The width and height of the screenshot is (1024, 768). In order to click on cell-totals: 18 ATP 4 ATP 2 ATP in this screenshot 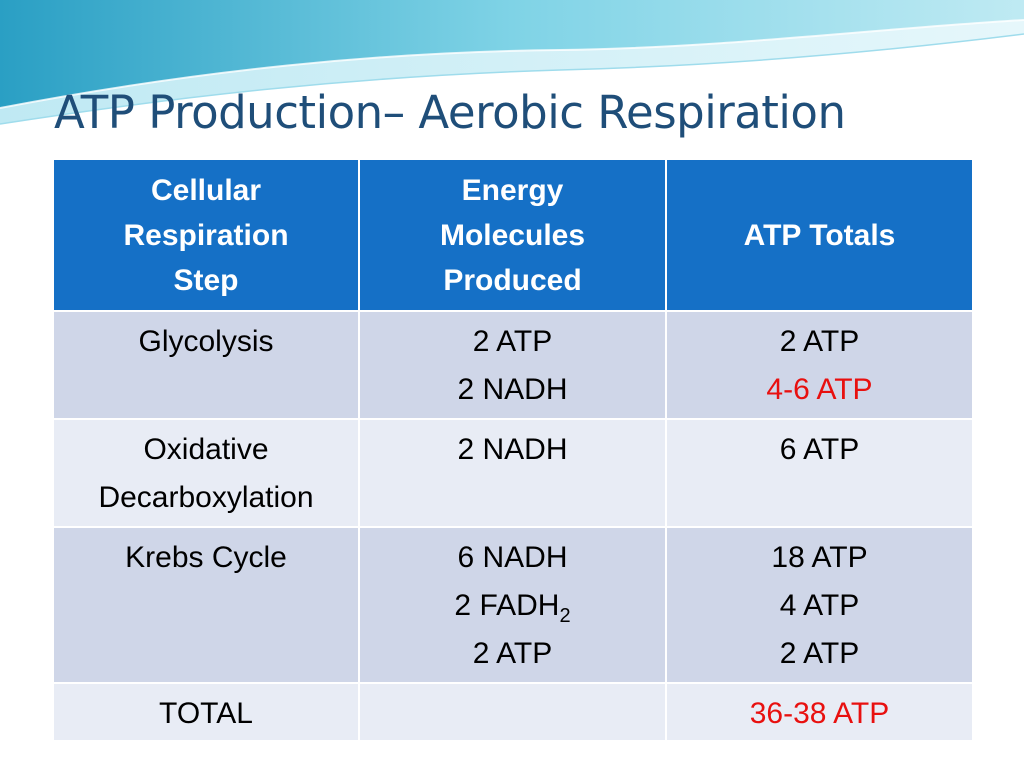, I will do `click(819, 605)`.